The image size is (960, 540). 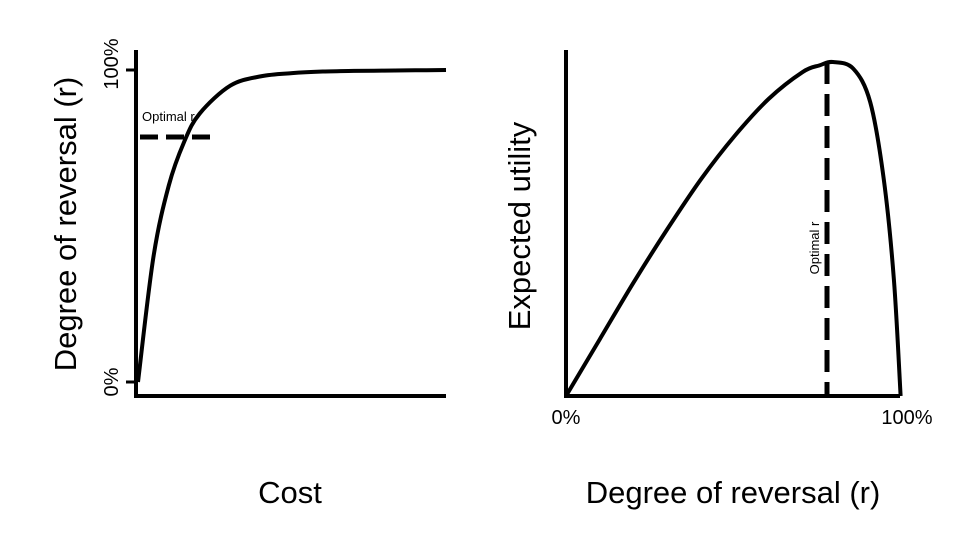 What do you see at coordinates (906, 418) in the screenshot?
I see `right-x-tick-label-100: 100%` at bounding box center [906, 418].